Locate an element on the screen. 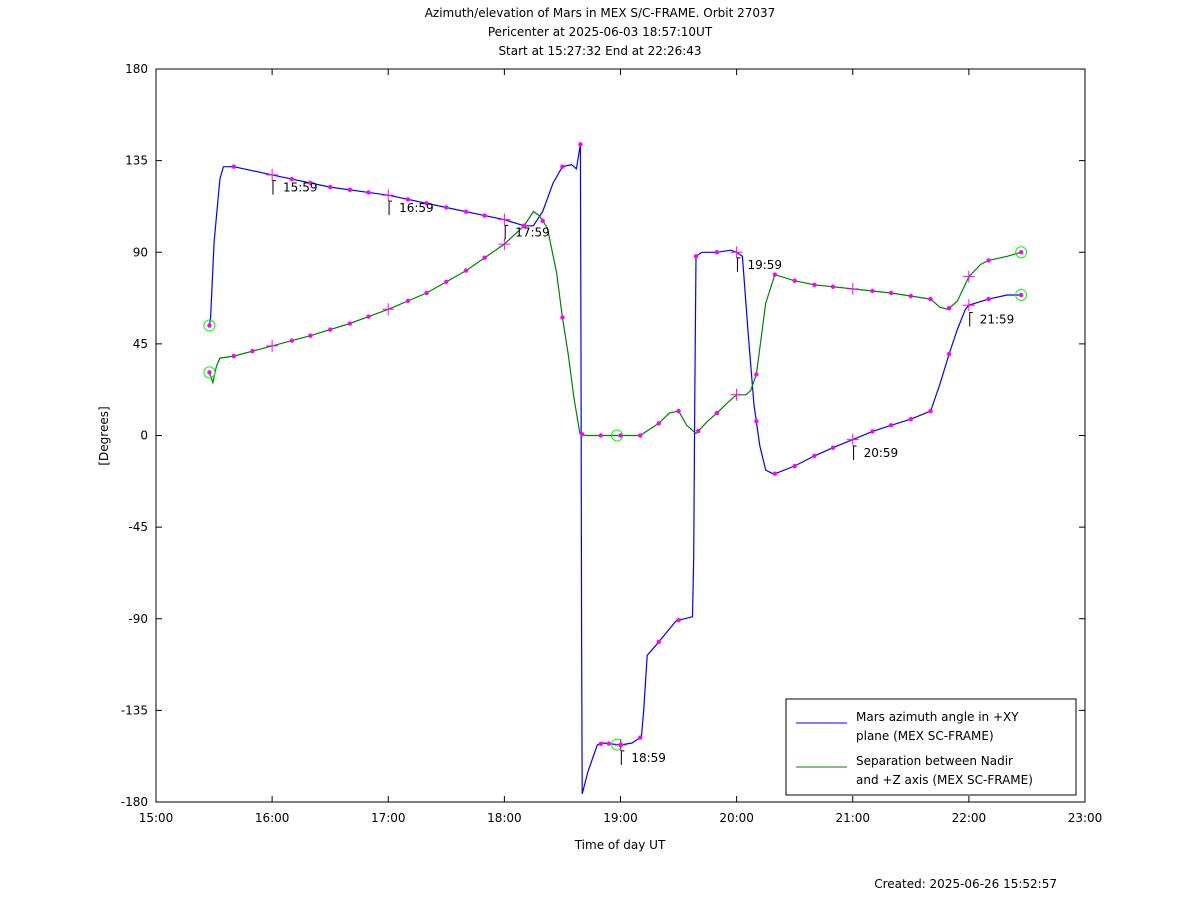 The image size is (1200, 901). x-tick-label: 16:00 is located at coordinates (272, 818).